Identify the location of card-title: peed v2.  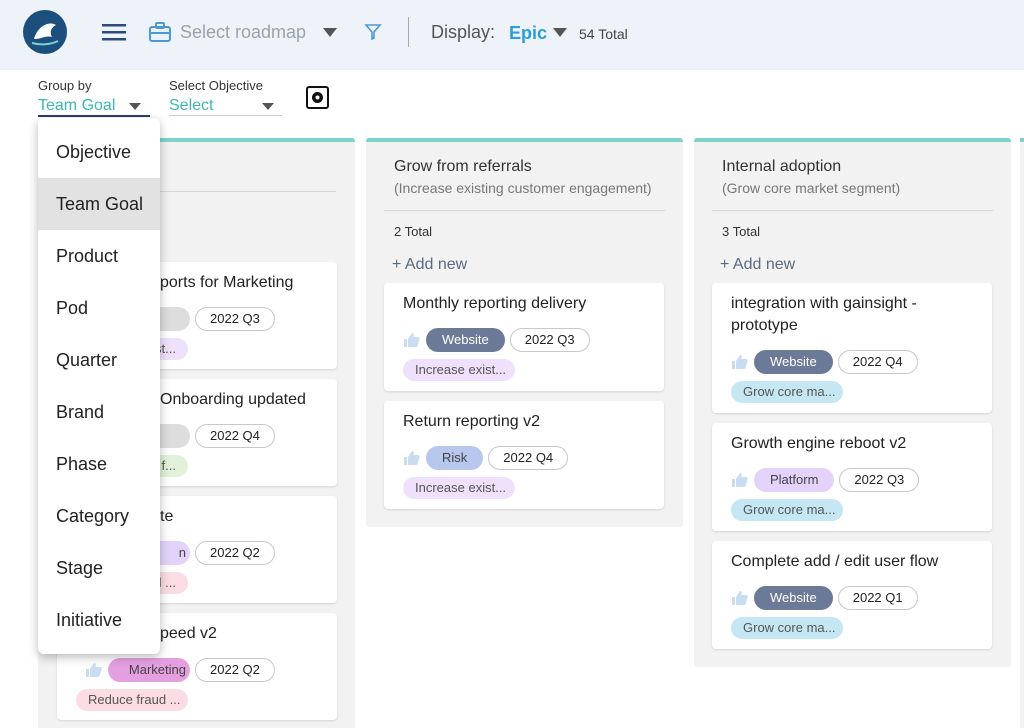
(188, 633).